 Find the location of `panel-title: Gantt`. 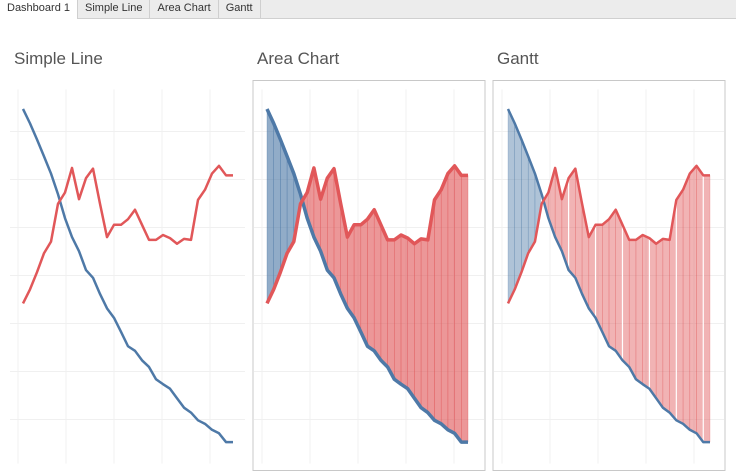

panel-title: Gantt is located at coordinates (518, 58).